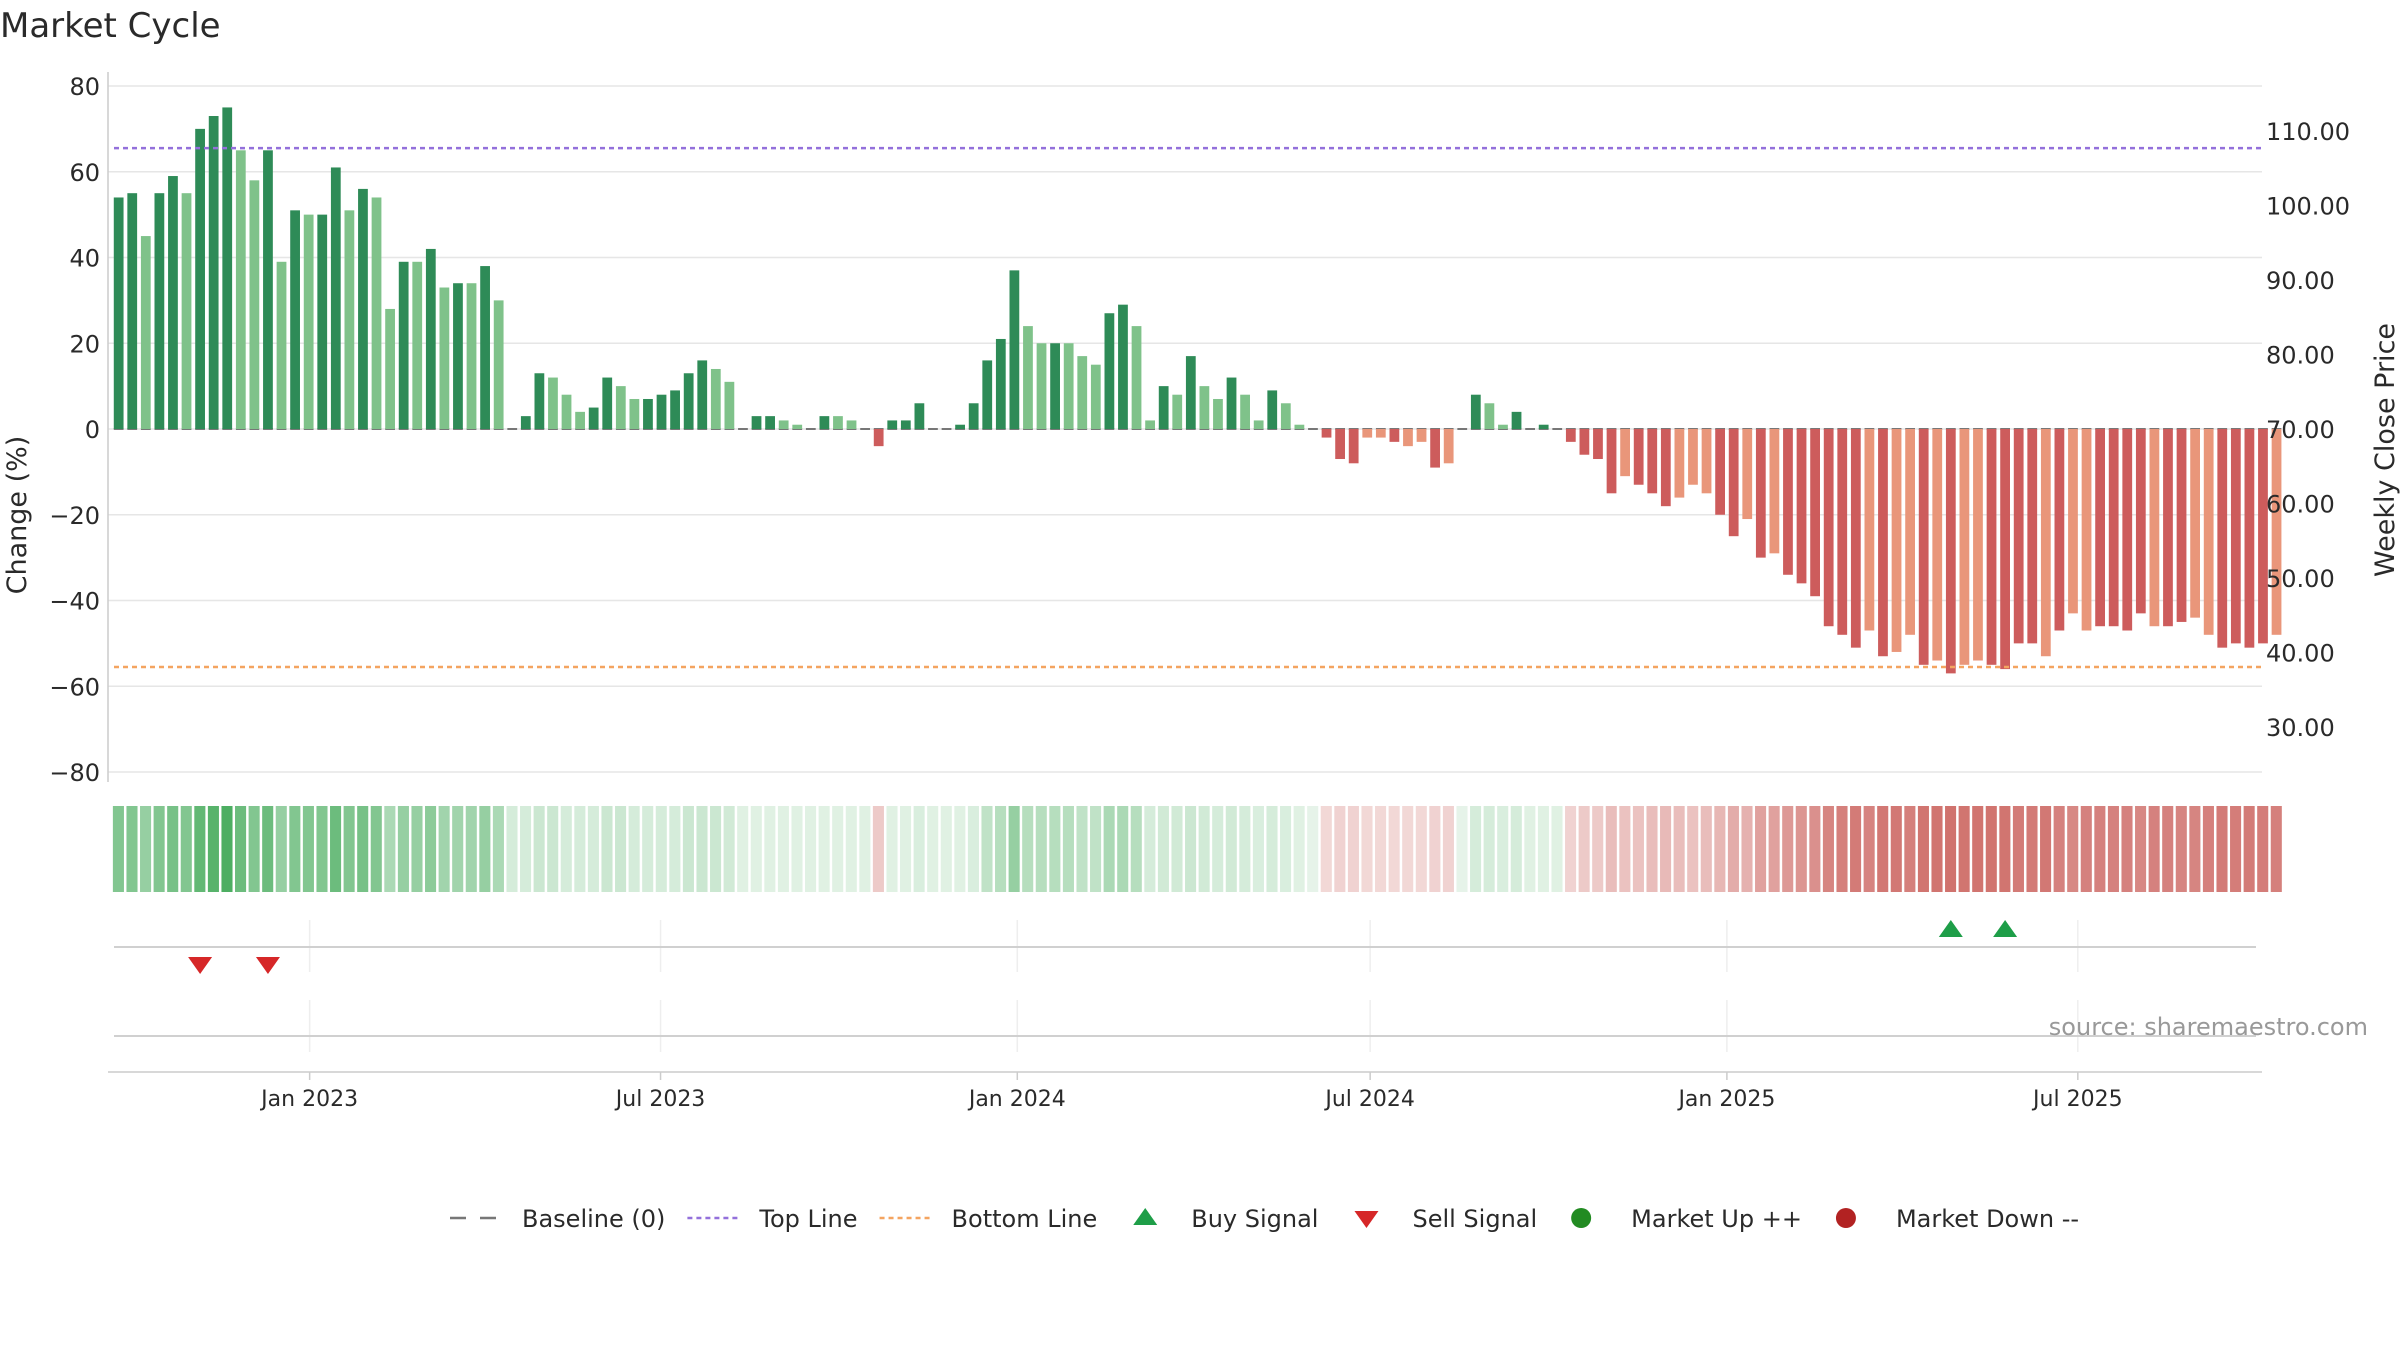 This screenshot has width=2400, height=1350. Describe the element at coordinates (267, 965) in the screenshot. I see `sell-signal-marker` at that location.